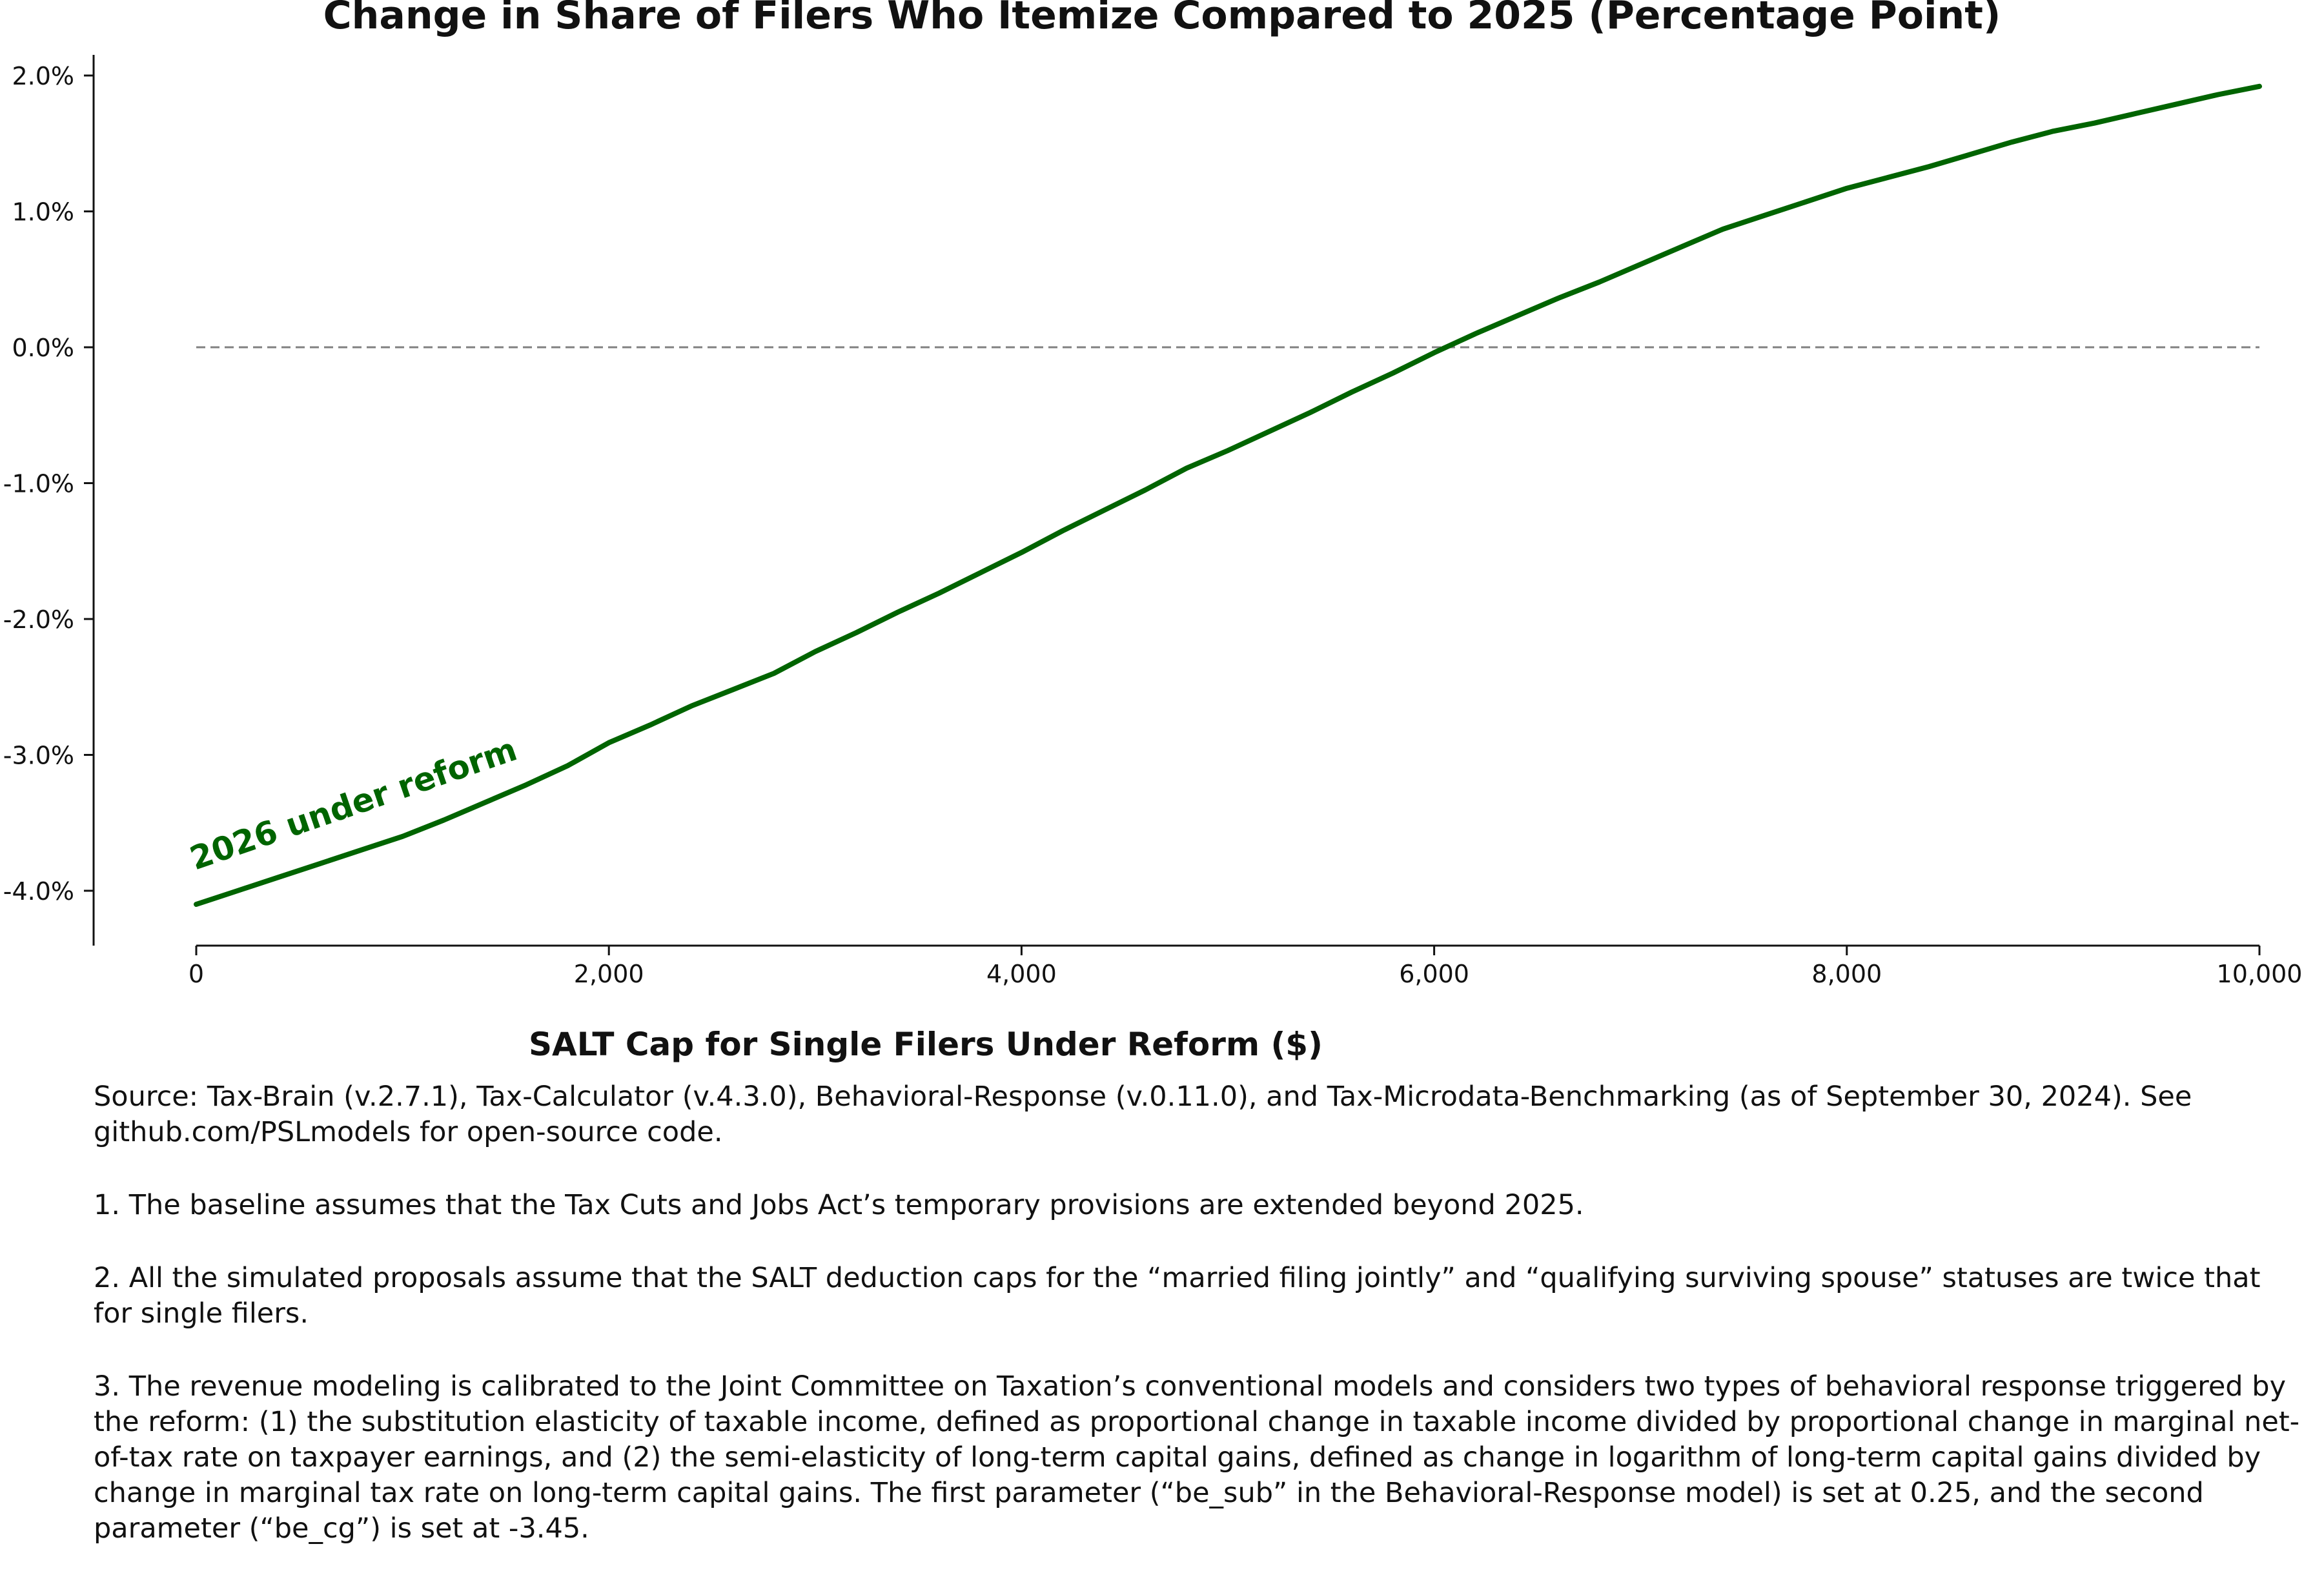  I want to click on y-axis-ticks: 2.0% 1.0% 0.0% -1.0% -2.0% -3.0% -4.0%, so click(48, 484).